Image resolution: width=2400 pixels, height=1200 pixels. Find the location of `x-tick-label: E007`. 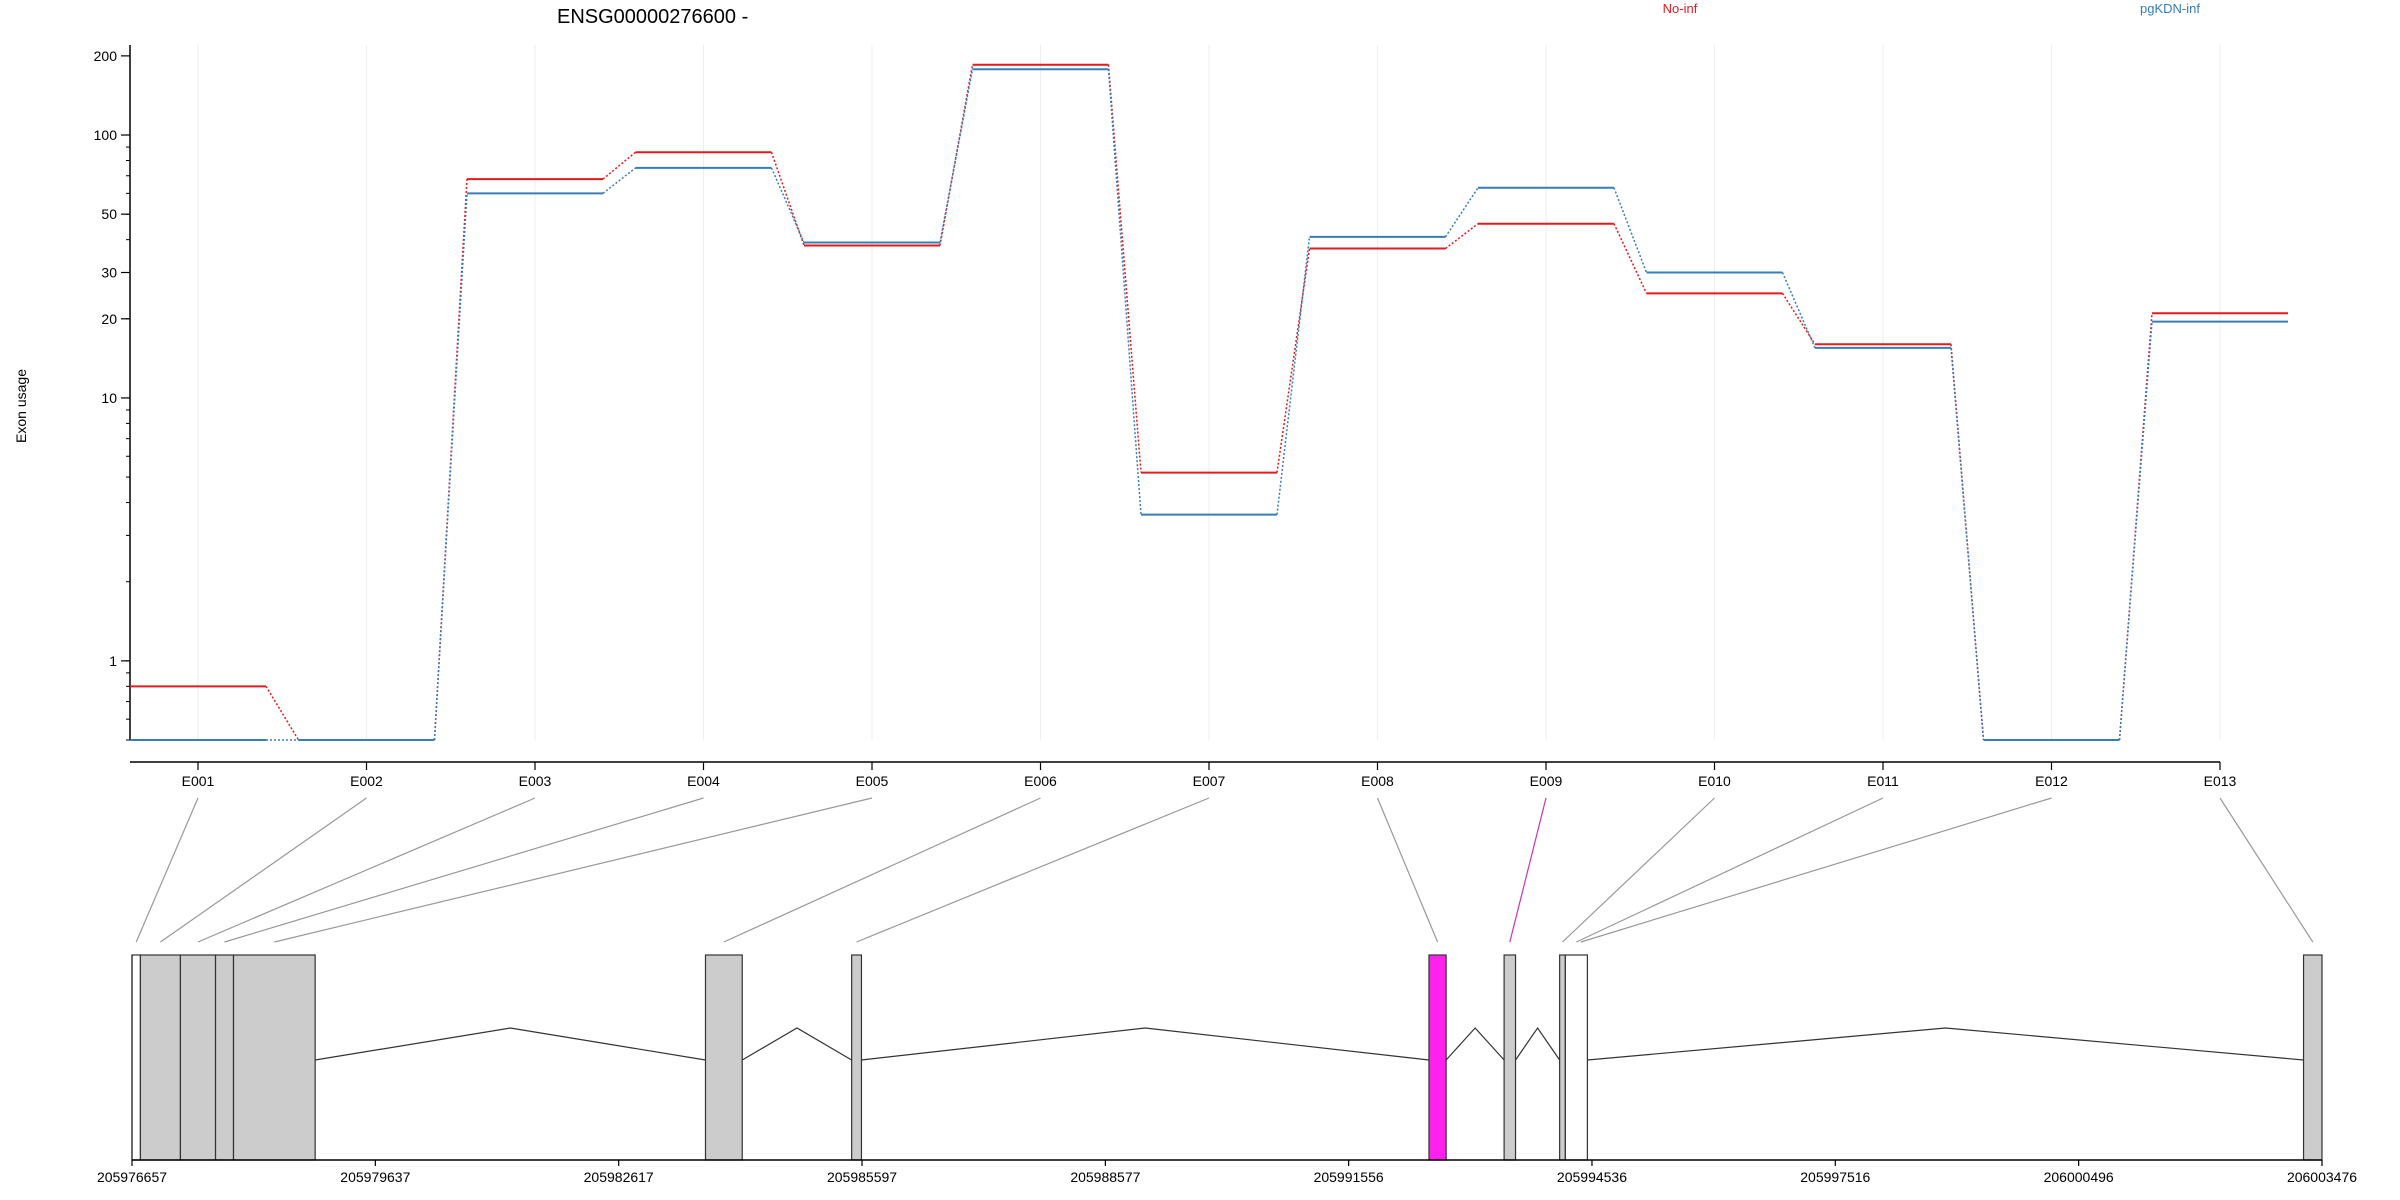

x-tick-label: E007 is located at coordinates (1209, 781).